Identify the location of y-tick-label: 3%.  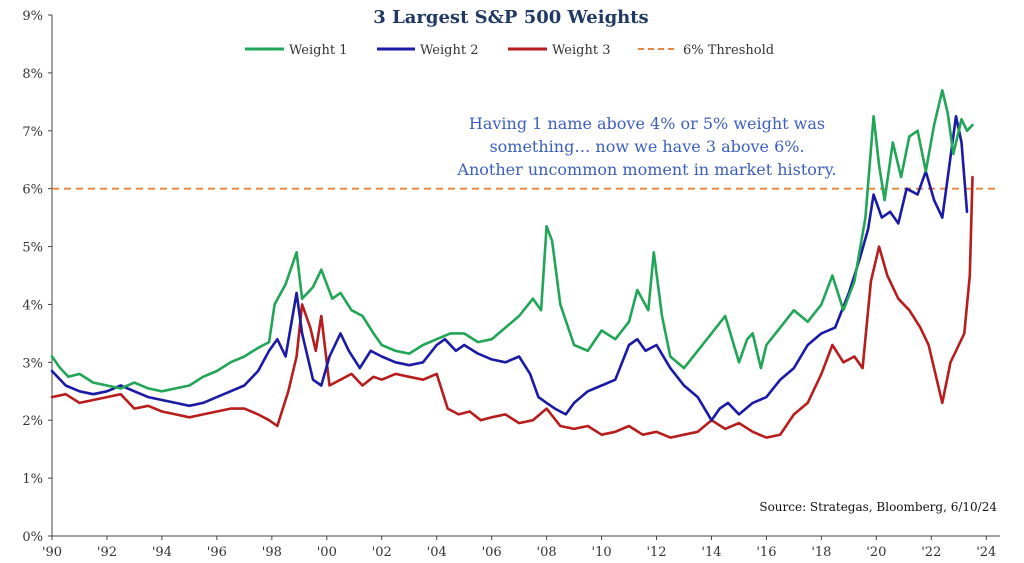
(32, 363).